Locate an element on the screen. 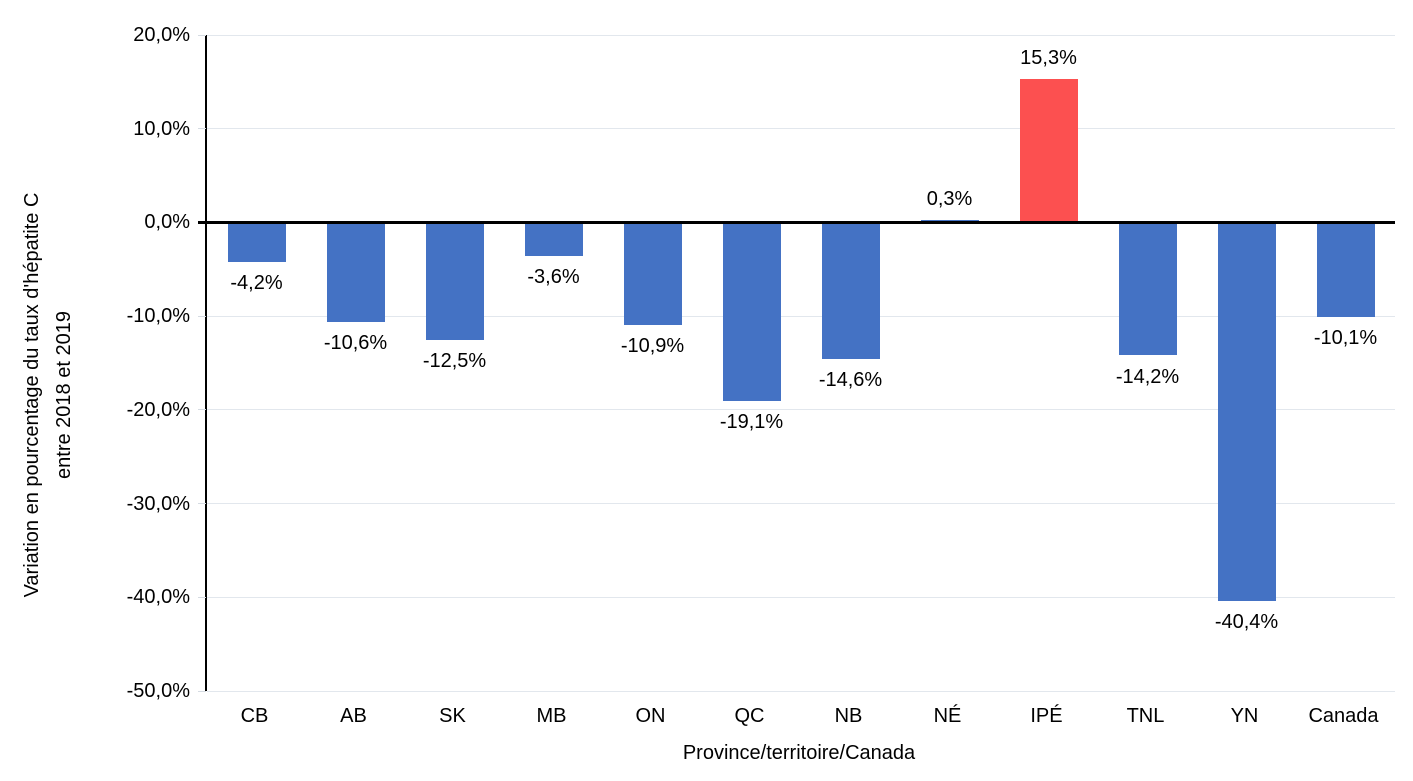 The width and height of the screenshot is (1413, 781). bar-SK is located at coordinates (454, 281).